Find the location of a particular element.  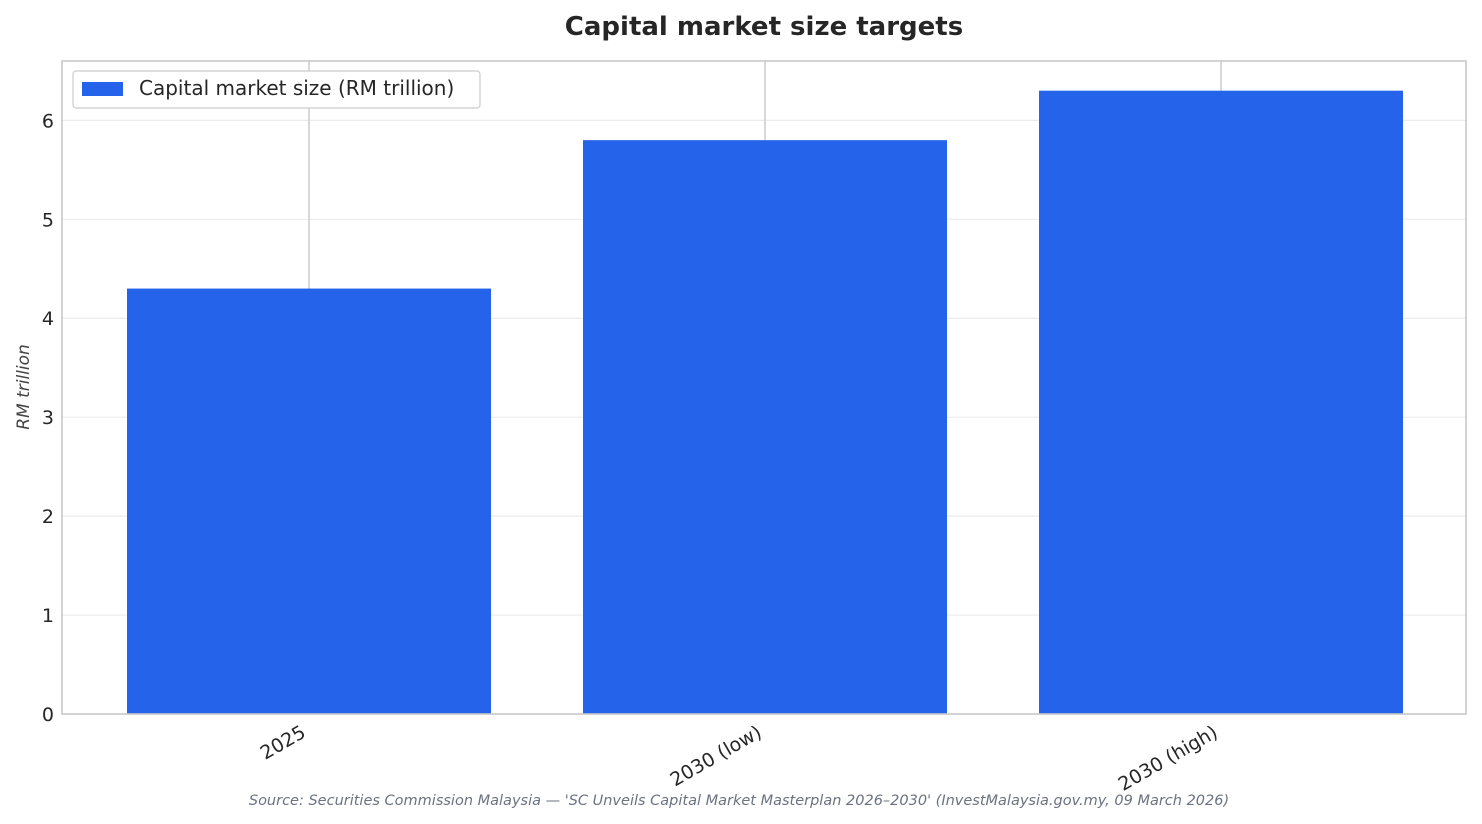

x-axis-ticks: 2025 2030 (low) 2030 (high) is located at coordinates (739, 758).